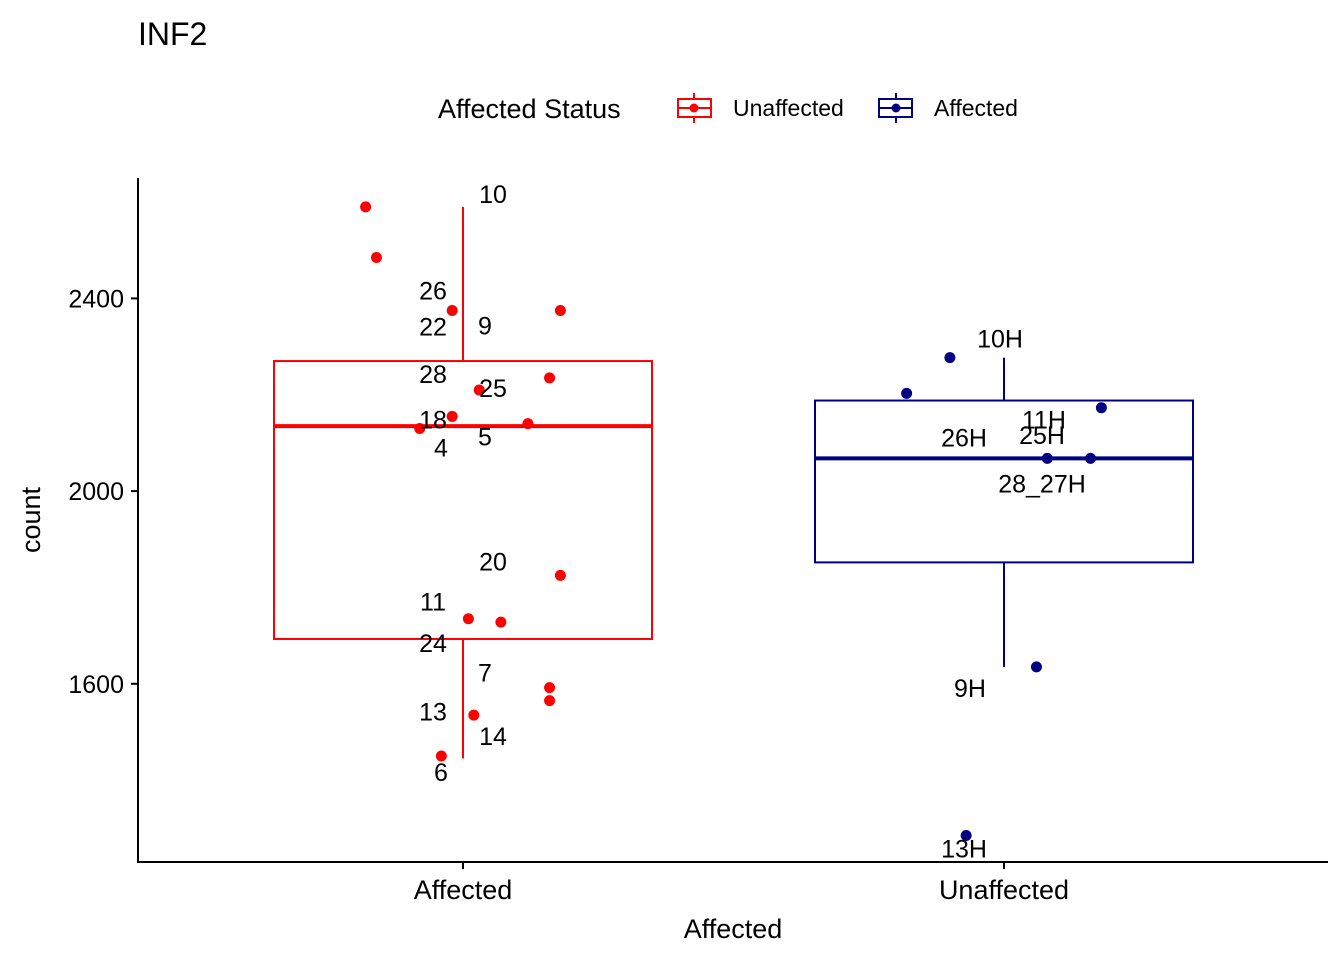 This screenshot has height=960, width=1344. I want to click on legend-label-unaffected: Unaffected, so click(788, 108).